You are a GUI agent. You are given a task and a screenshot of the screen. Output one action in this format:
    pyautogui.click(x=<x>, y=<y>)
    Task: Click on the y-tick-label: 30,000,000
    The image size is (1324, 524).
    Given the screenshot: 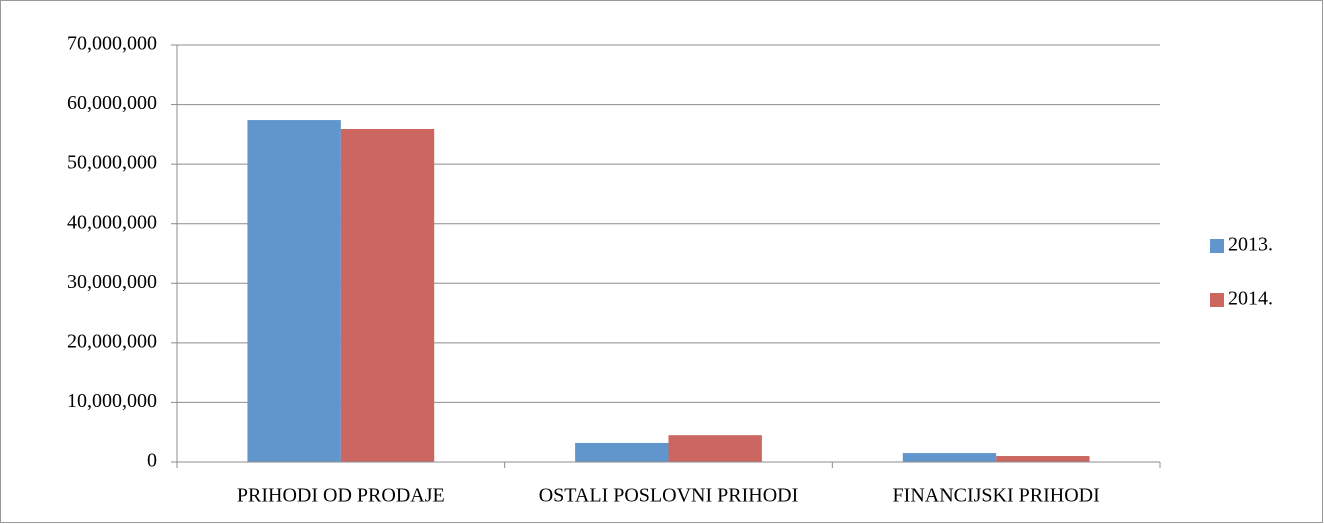 What is the action you would take?
    pyautogui.click(x=112, y=282)
    